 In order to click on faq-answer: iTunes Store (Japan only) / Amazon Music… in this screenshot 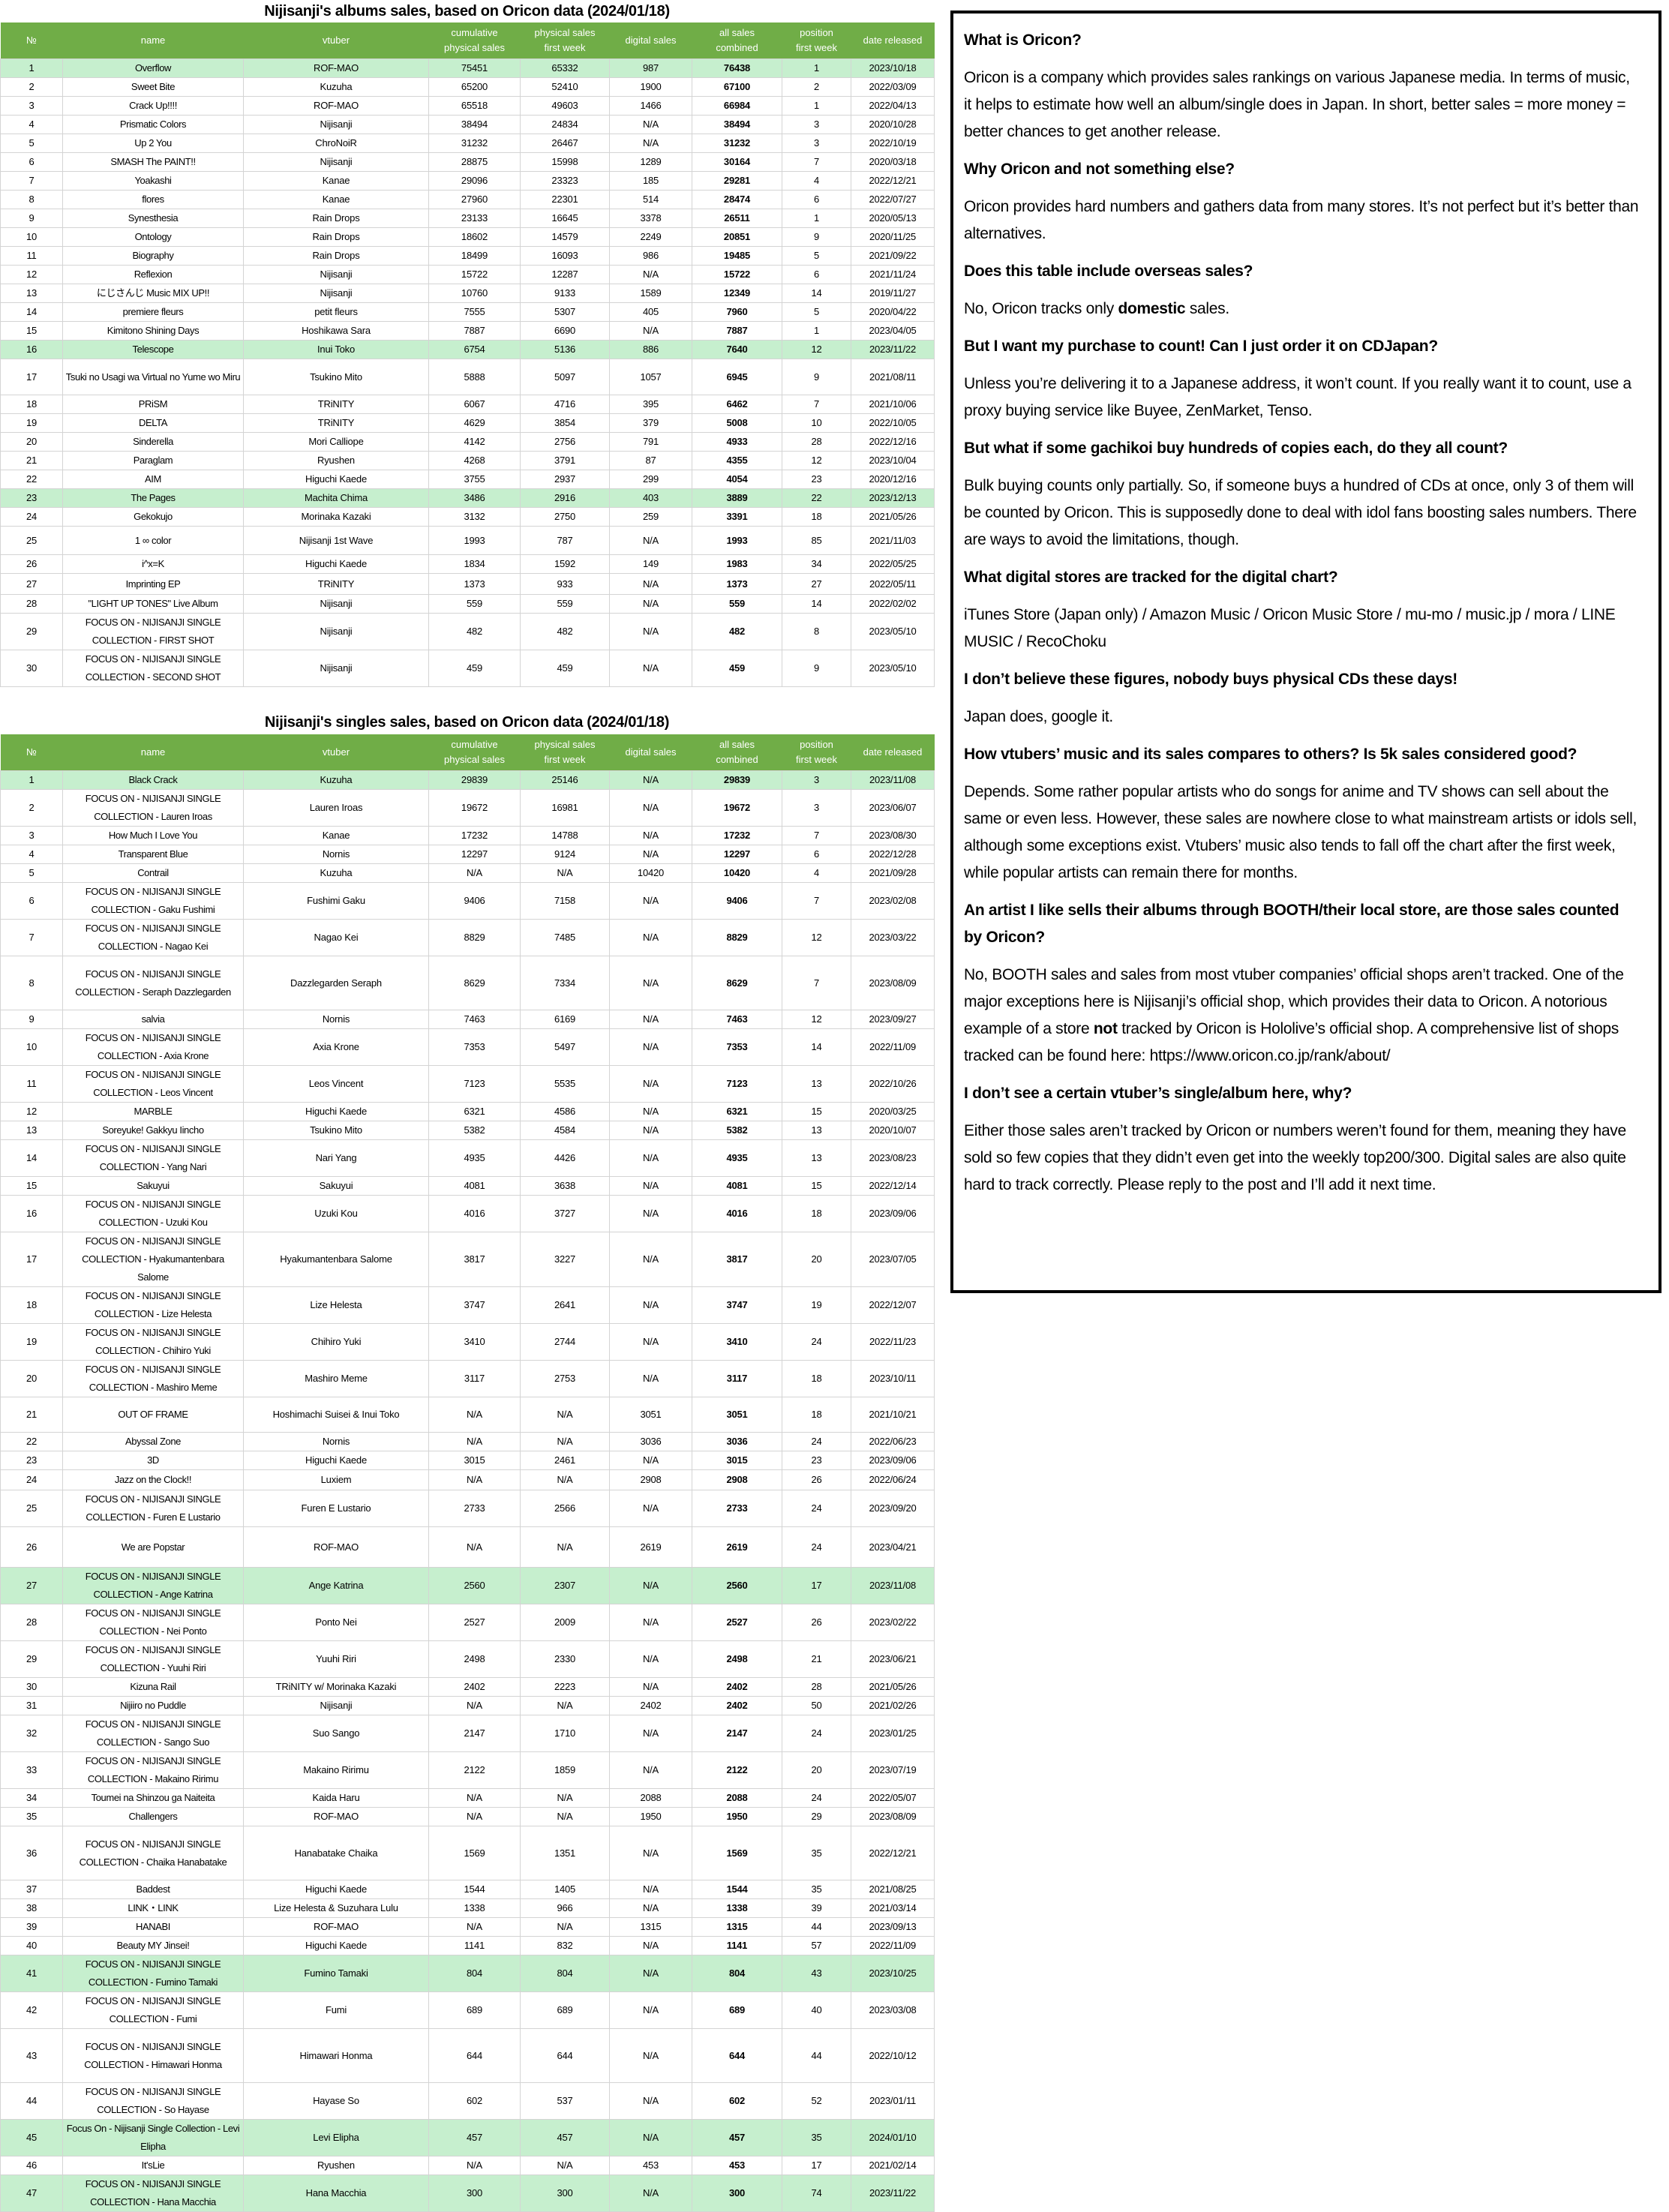, I will do `click(1301, 629)`.